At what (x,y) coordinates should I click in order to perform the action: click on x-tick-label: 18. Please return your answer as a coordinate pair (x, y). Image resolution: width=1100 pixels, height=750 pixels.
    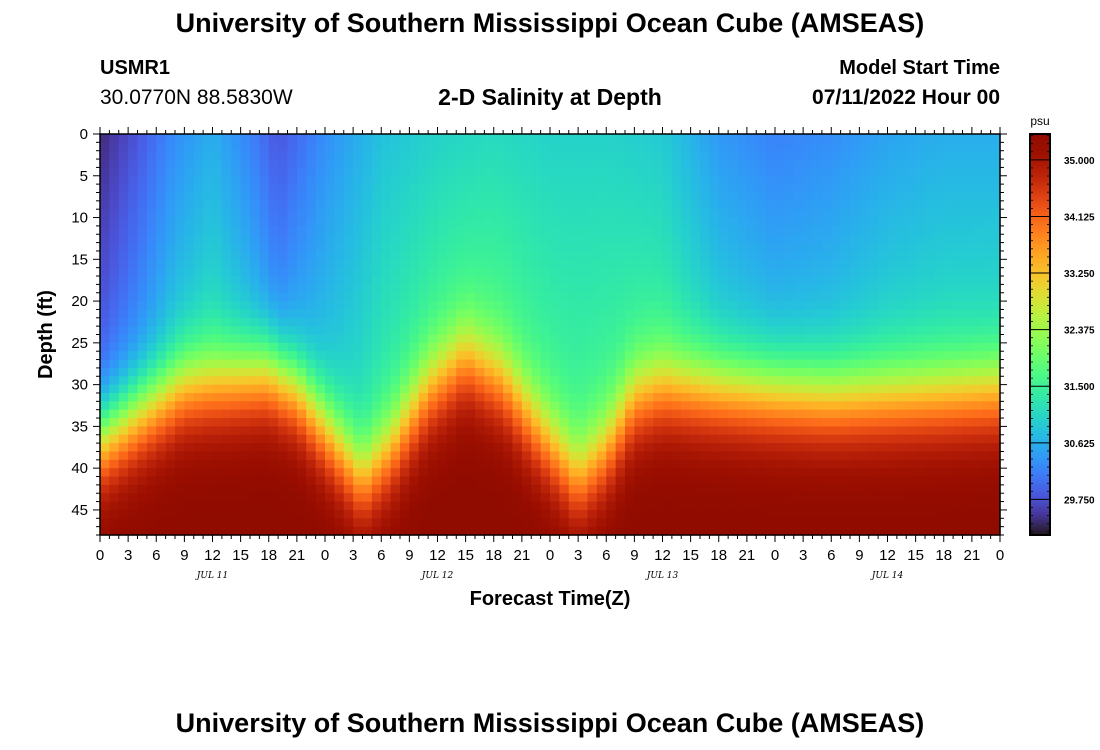
    Looking at the image, I should click on (718, 555).